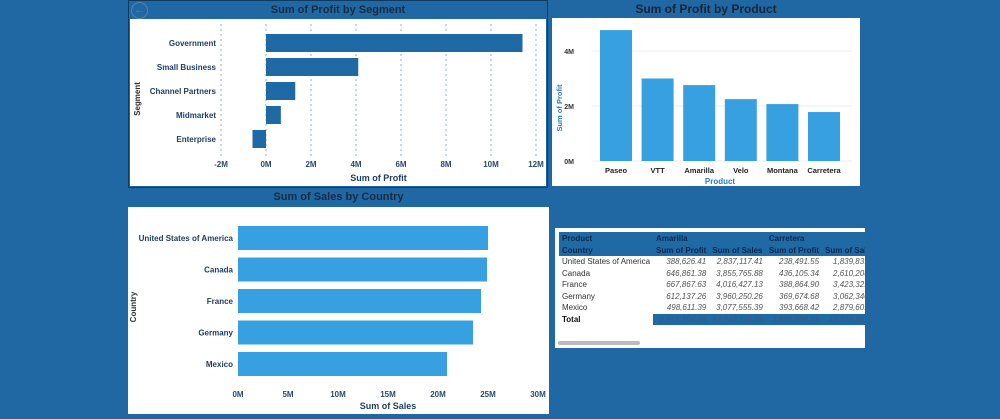  What do you see at coordinates (196, 115) in the screenshot?
I see `category-label: Midmarket` at bounding box center [196, 115].